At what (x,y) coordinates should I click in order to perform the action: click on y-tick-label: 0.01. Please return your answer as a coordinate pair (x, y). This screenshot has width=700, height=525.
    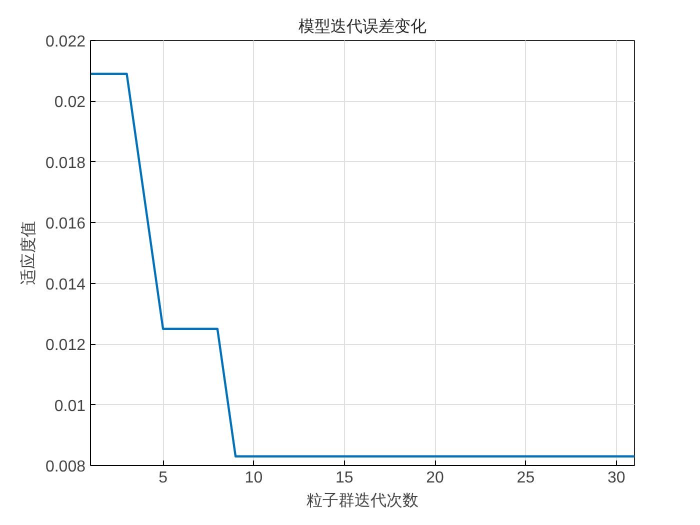
    Looking at the image, I should click on (70, 406).